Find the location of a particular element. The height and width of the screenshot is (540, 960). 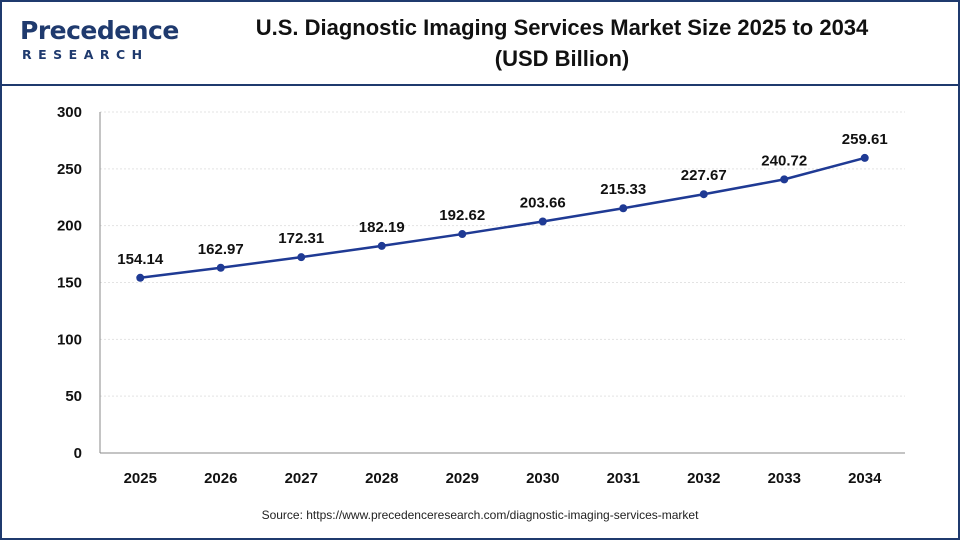

x-tick-label: 2033 is located at coordinates (784, 478).